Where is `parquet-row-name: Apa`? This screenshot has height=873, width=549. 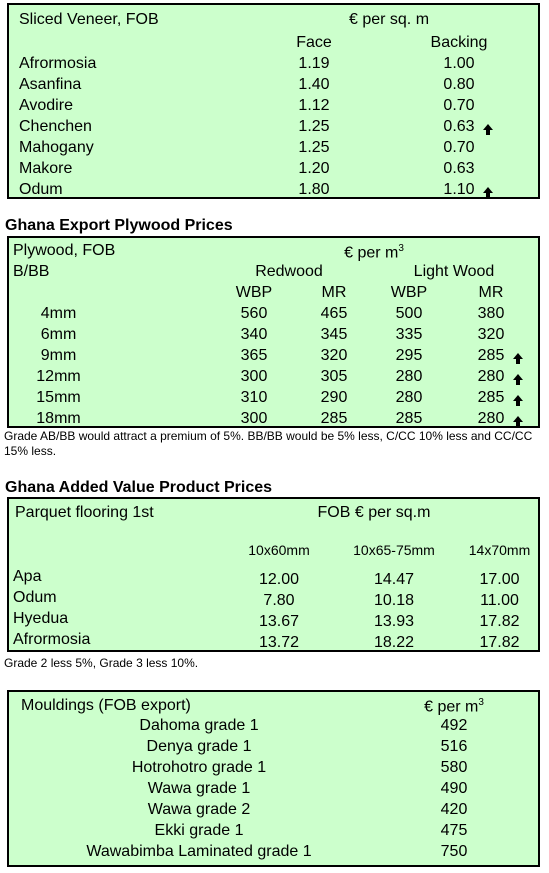
parquet-row-name: Apa is located at coordinates (27, 576).